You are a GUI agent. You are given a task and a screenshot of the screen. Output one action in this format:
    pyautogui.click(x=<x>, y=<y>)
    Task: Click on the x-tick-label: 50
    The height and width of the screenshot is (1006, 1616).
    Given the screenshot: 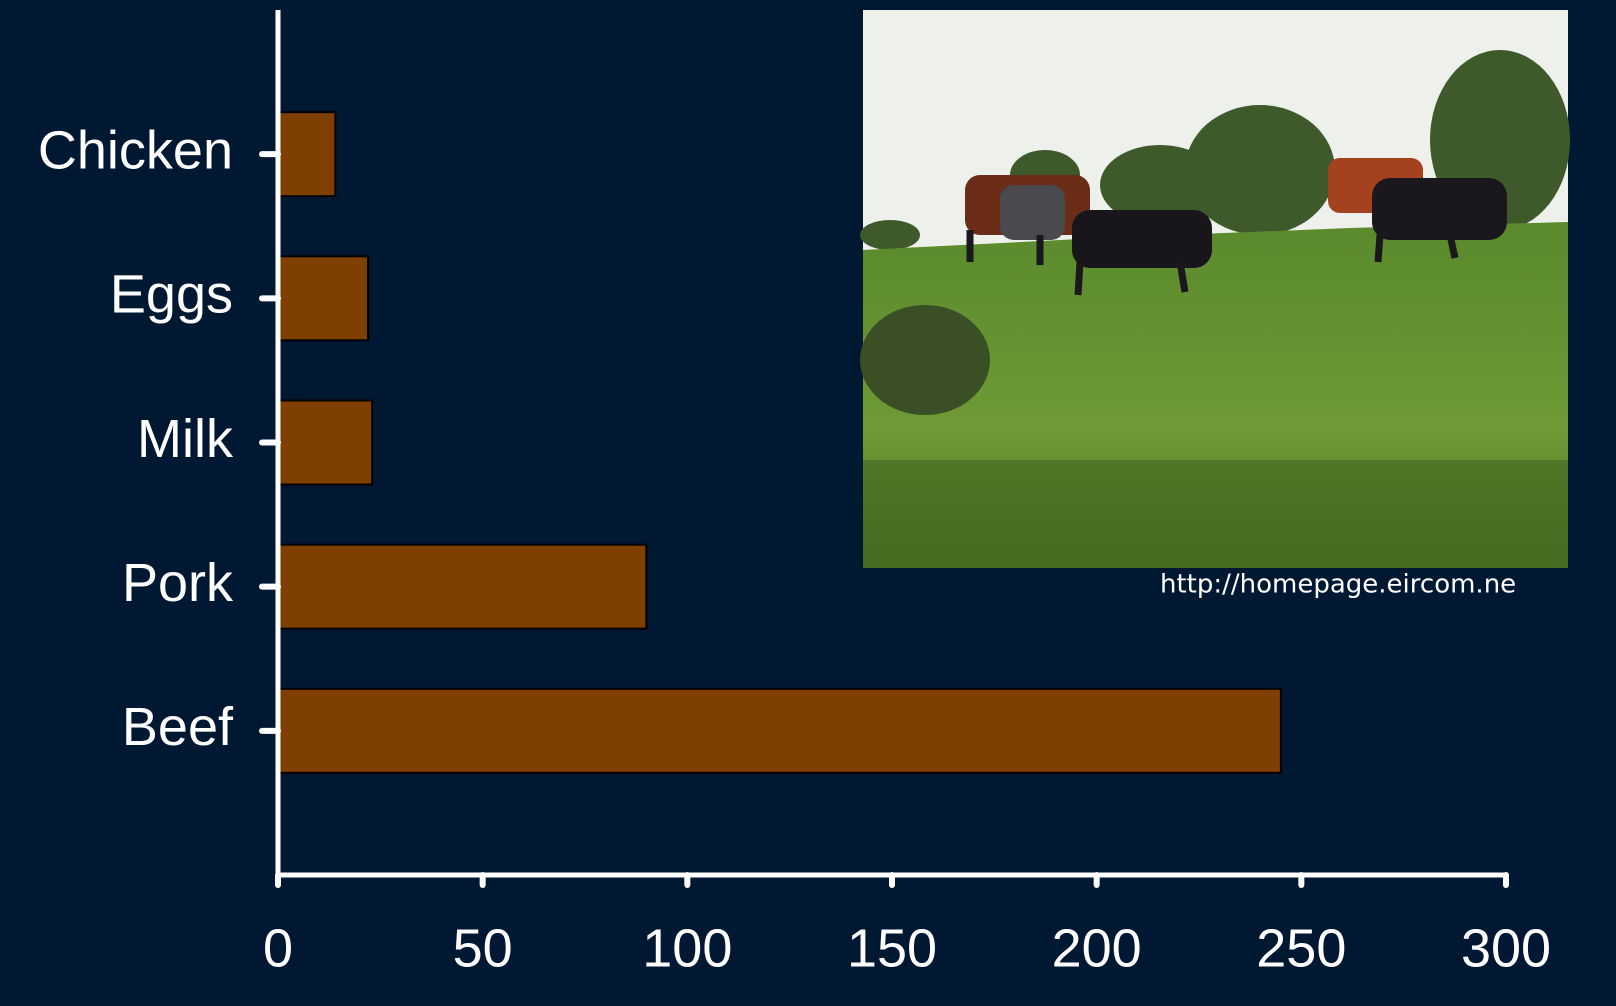 What is the action you would take?
    pyautogui.click(x=483, y=948)
    